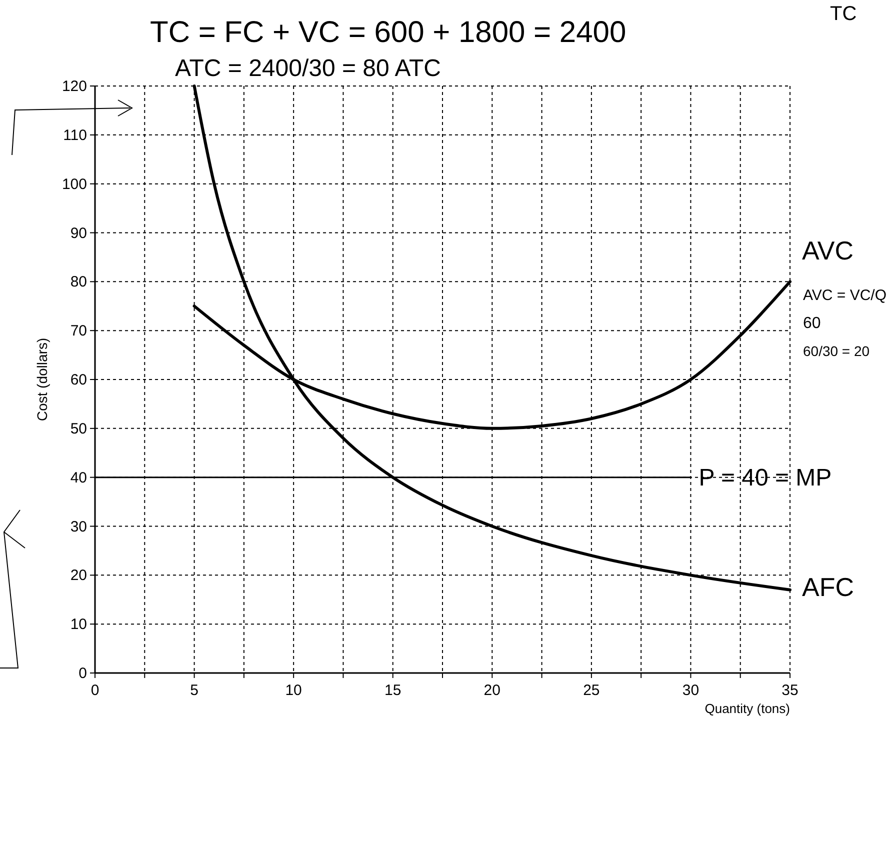  I want to click on text: AVC = VC/Q, so click(844, 295).